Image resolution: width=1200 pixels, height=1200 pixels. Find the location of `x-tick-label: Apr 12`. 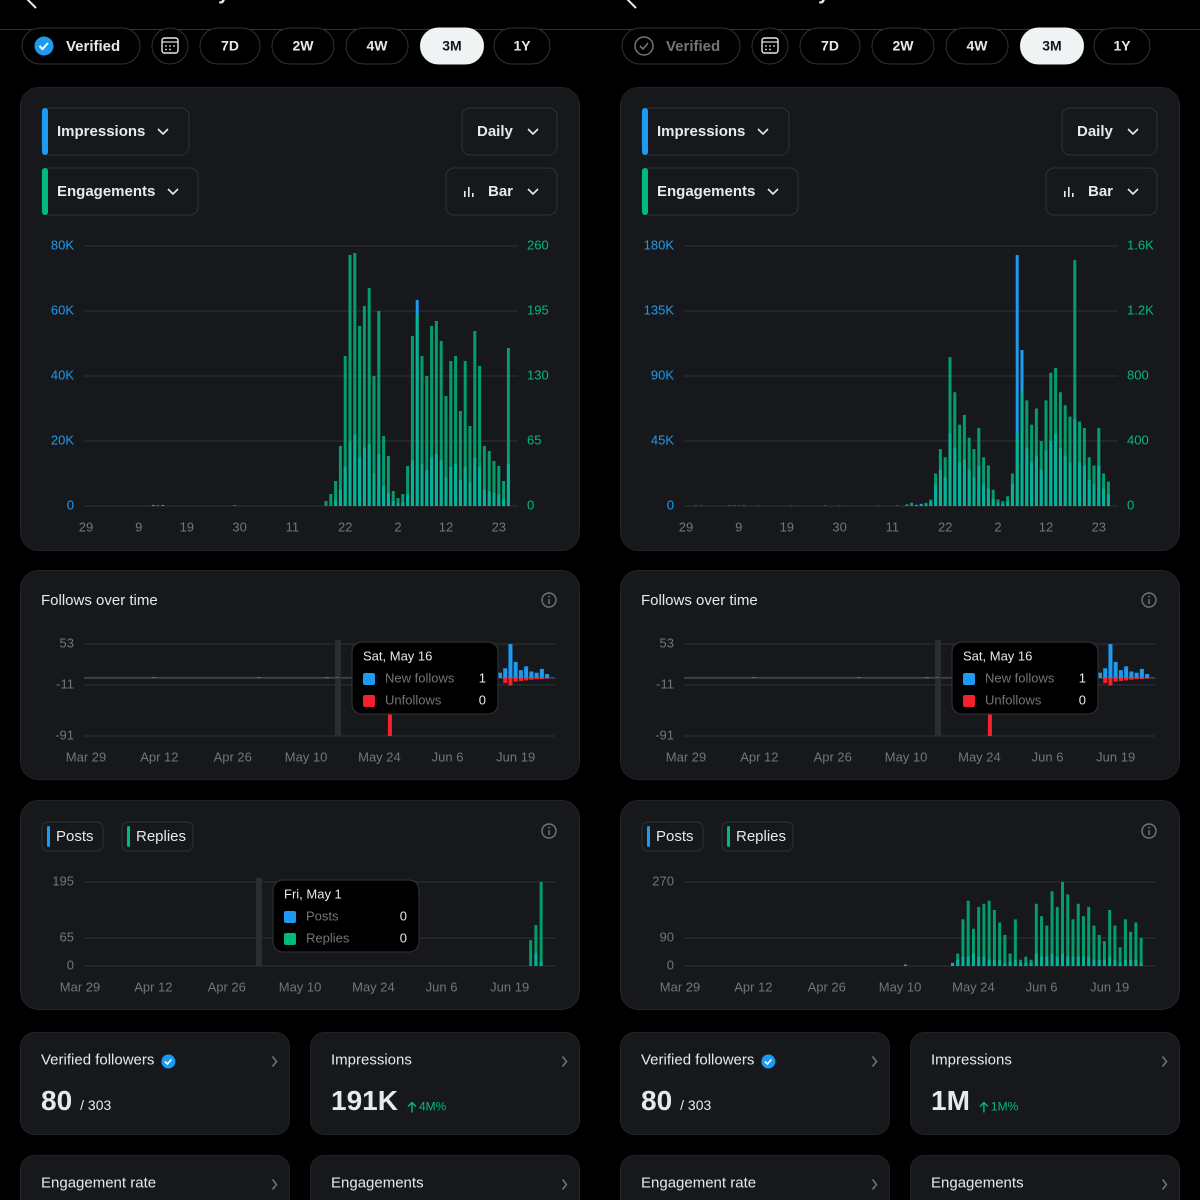

x-tick-label: Apr 12 is located at coordinates (759, 756).